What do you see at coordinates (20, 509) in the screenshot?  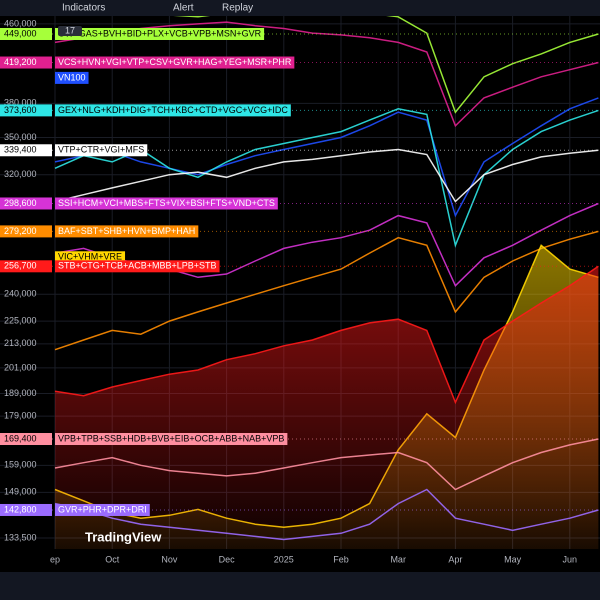 I see `price-label: 142,800` at bounding box center [20, 509].